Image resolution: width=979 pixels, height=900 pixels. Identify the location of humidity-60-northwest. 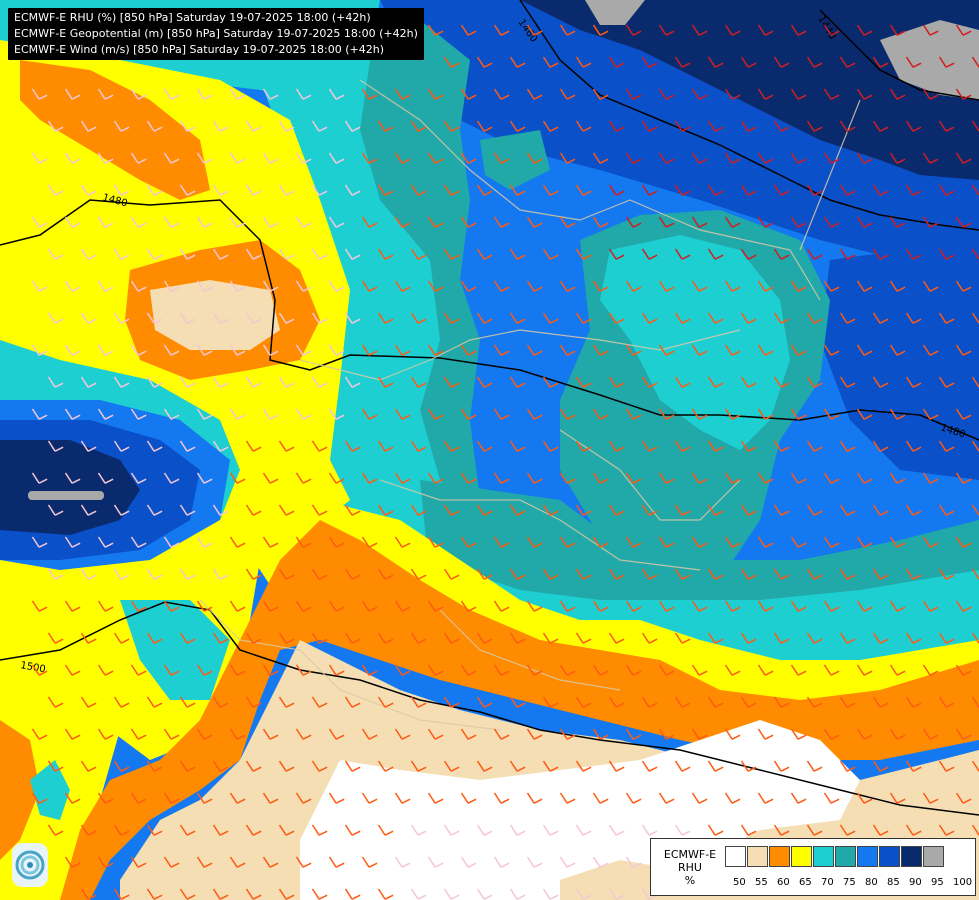
(115, 130).